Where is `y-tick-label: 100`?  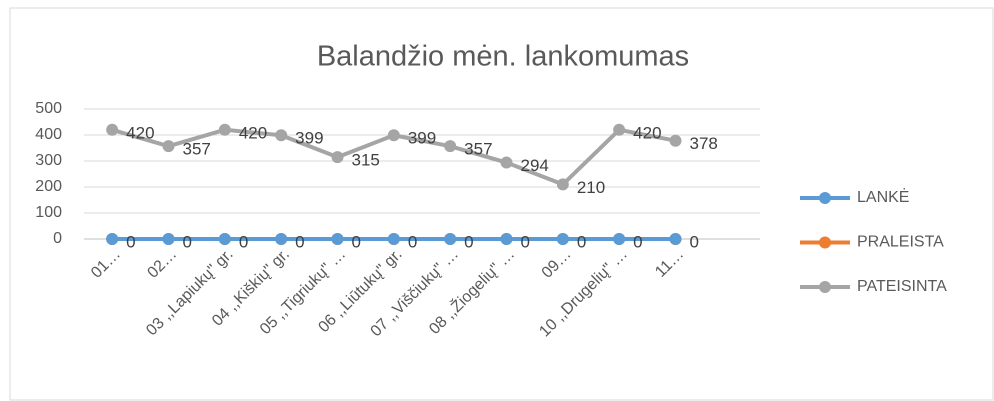
y-tick-label: 100 is located at coordinates (48, 212).